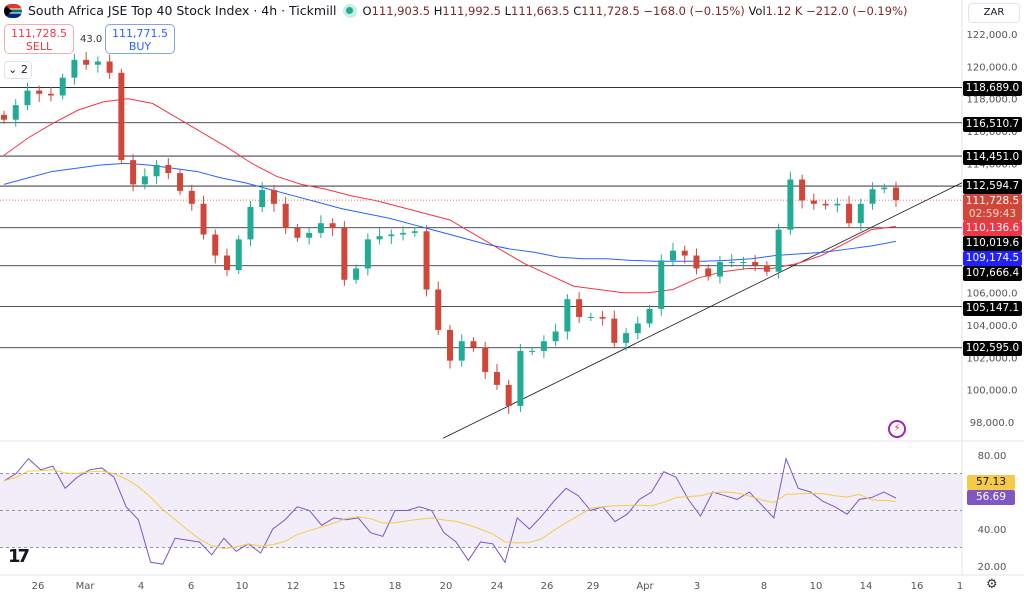 This screenshot has height=595, width=1024. I want to click on ma-slow-line, so click(450, 212).